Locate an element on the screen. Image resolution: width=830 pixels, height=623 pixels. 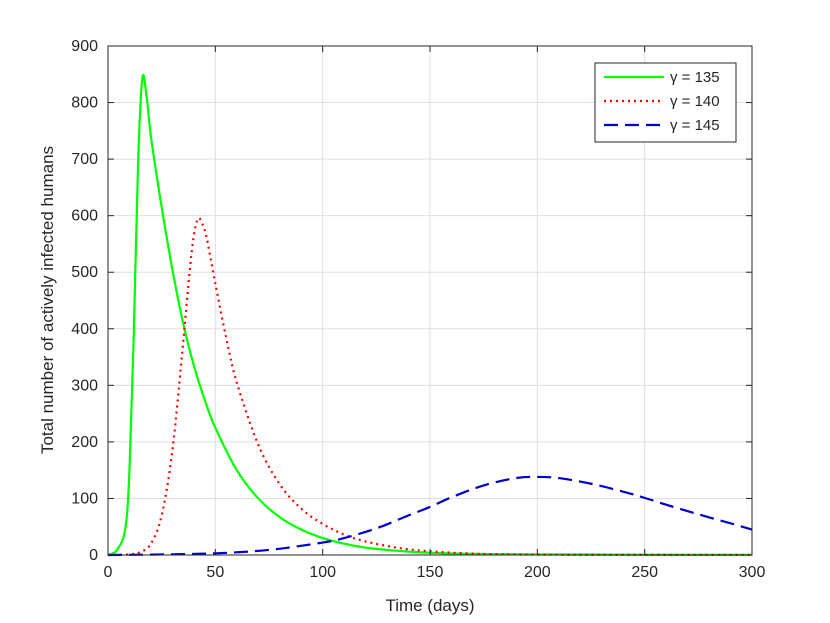
legend: γ = 135 γ = 140 γ = 145 is located at coordinates (665, 102).